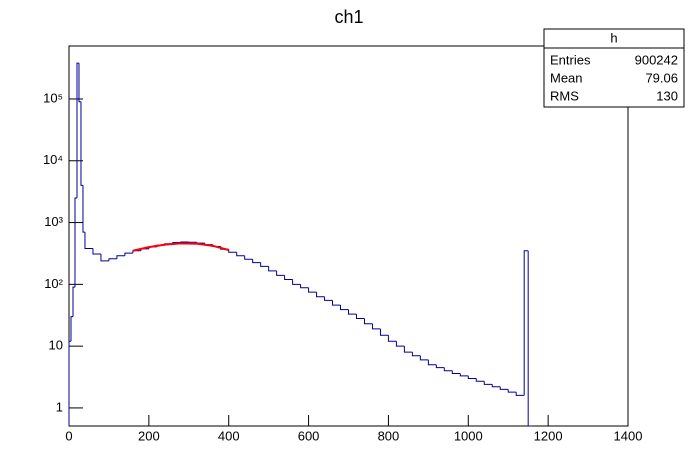 The width and height of the screenshot is (698, 473). Describe the element at coordinates (53, 283) in the screenshot. I see `y-tick-label: 10²` at that location.